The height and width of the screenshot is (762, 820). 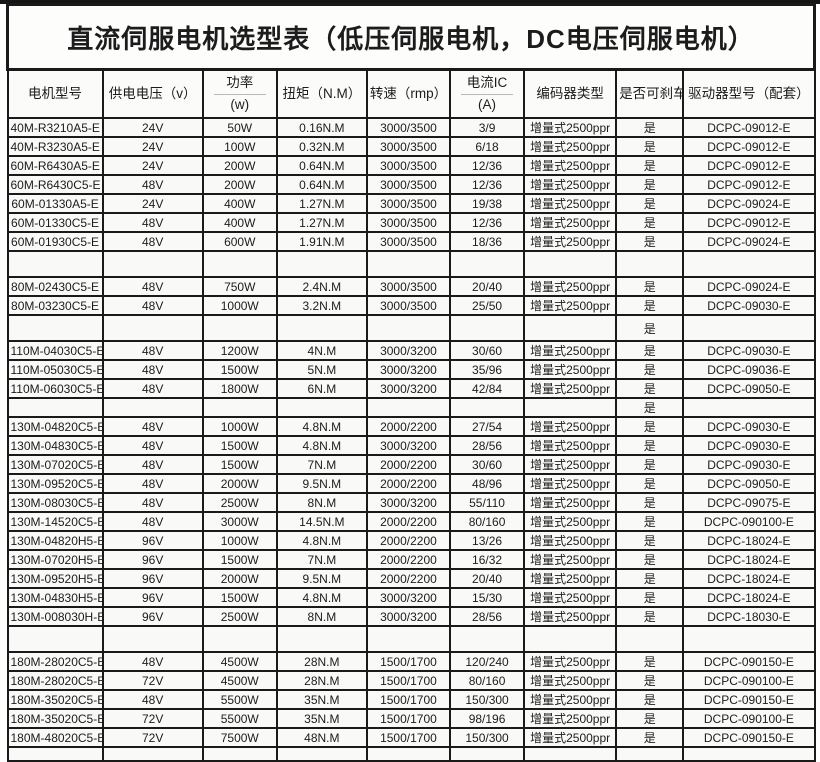 I want to click on cell-col2: 750W, so click(x=239, y=286).